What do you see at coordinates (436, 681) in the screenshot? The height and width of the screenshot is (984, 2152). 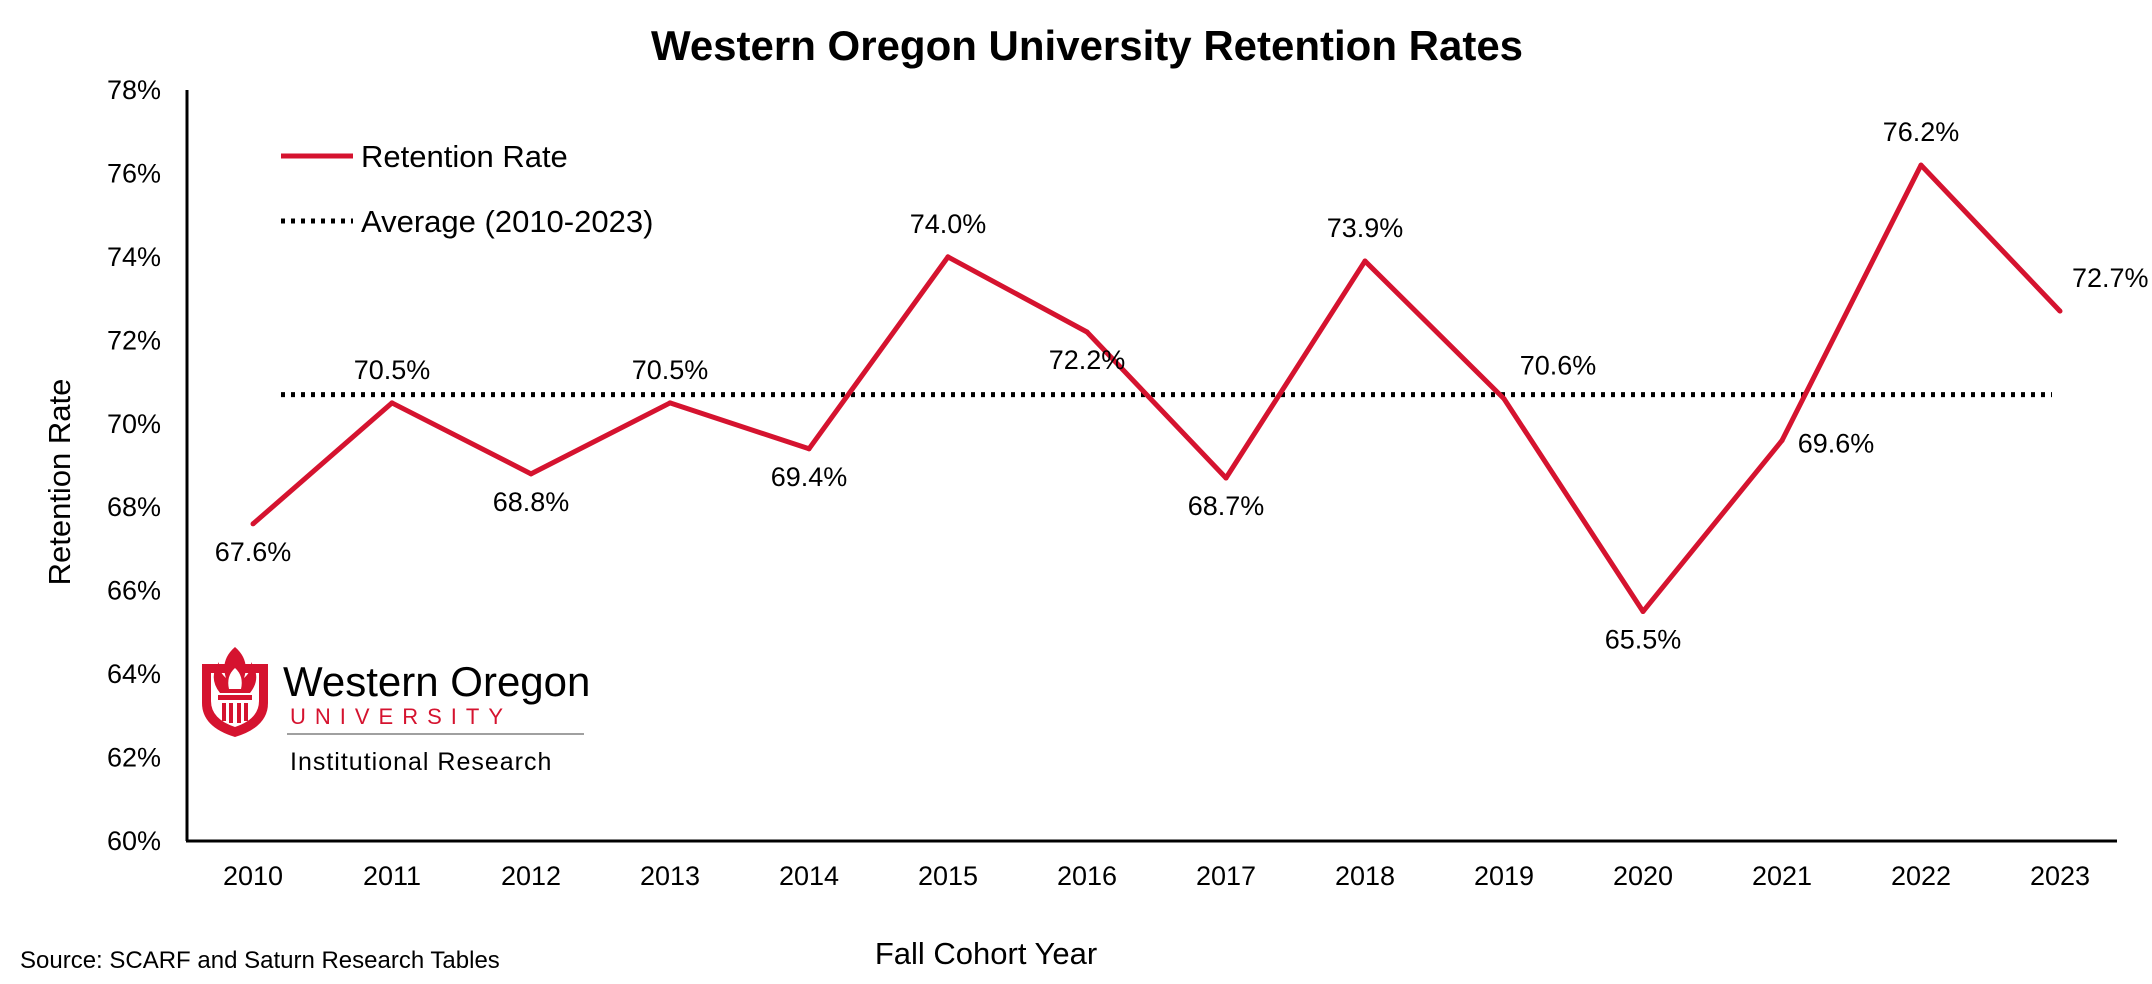 I see `logo-wordmark: Western Oregon` at bounding box center [436, 681].